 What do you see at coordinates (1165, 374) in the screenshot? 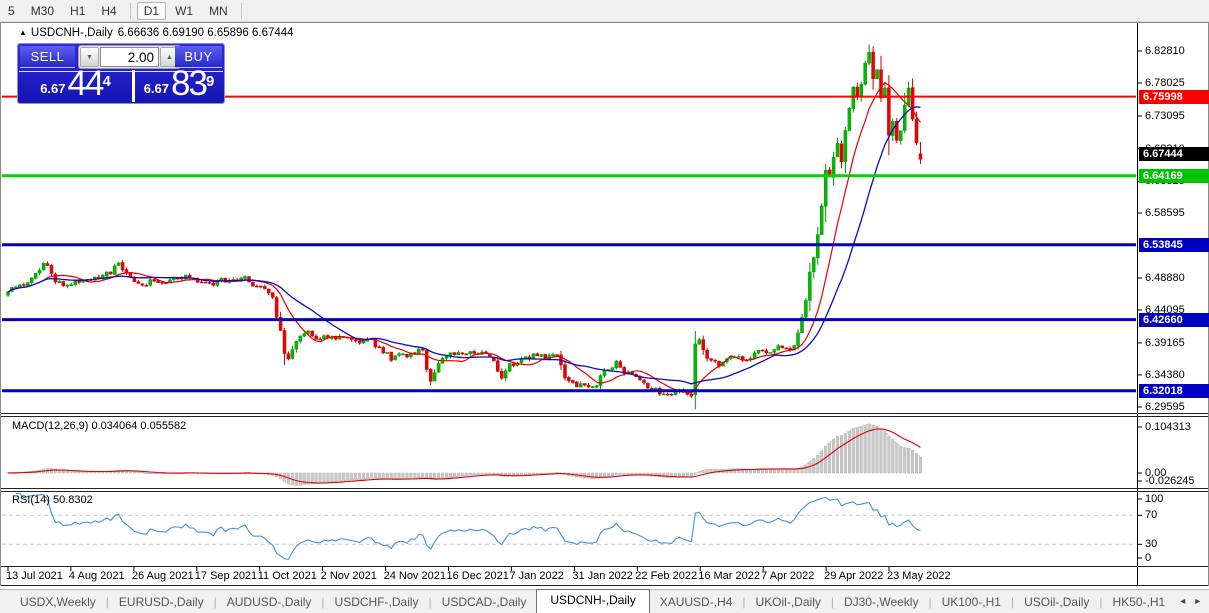
I see `price-axis-label: 6.34380` at bounding box center [1165, 374].